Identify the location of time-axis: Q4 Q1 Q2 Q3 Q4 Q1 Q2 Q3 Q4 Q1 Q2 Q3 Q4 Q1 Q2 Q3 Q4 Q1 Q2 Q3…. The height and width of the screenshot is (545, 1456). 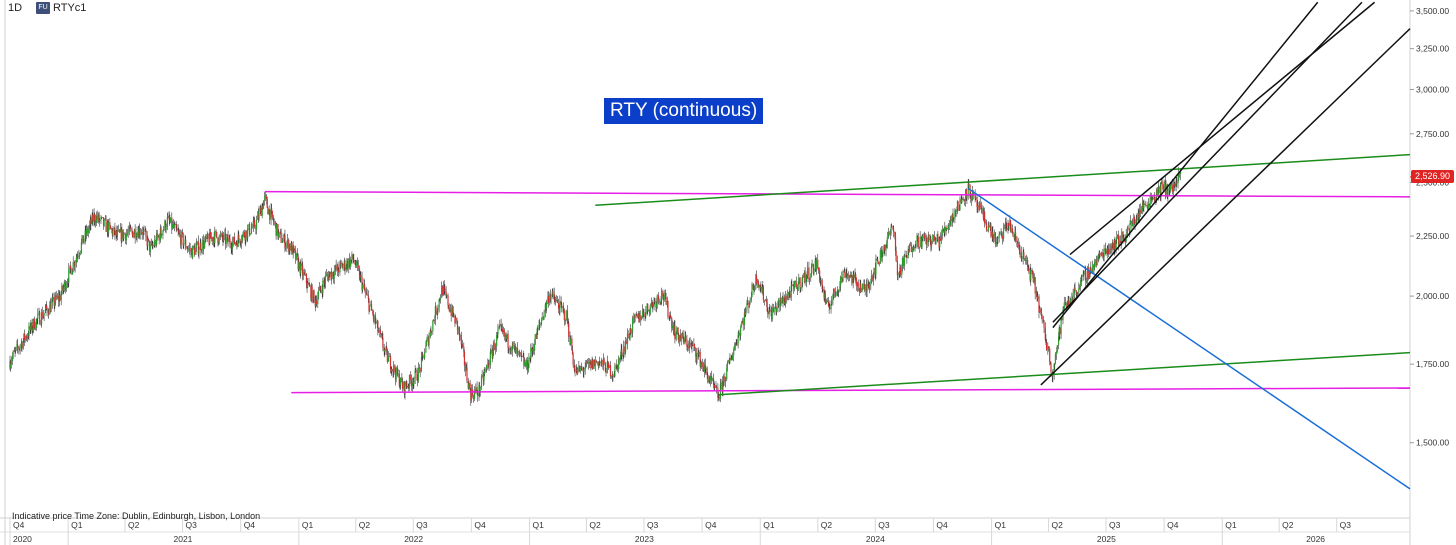
(680, 531).